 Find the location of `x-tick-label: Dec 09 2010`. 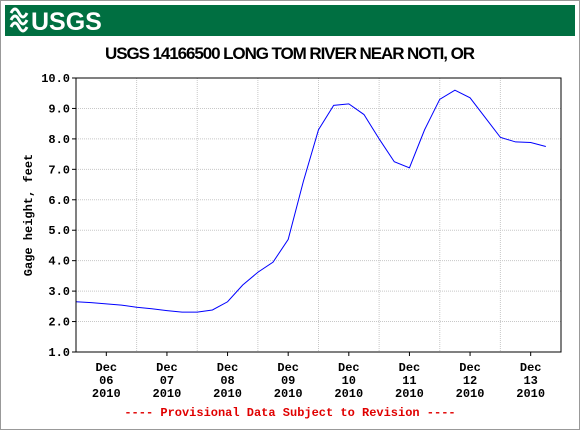

x-tick-label: Dec 09 2010 is located at coordinates (288, 381).